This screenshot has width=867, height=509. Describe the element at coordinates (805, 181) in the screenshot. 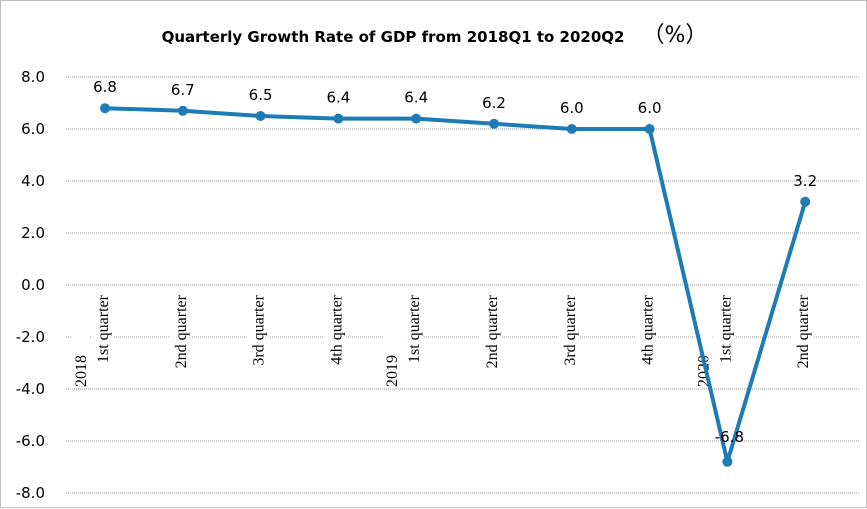

I see `data-label: 3.2` at that location.